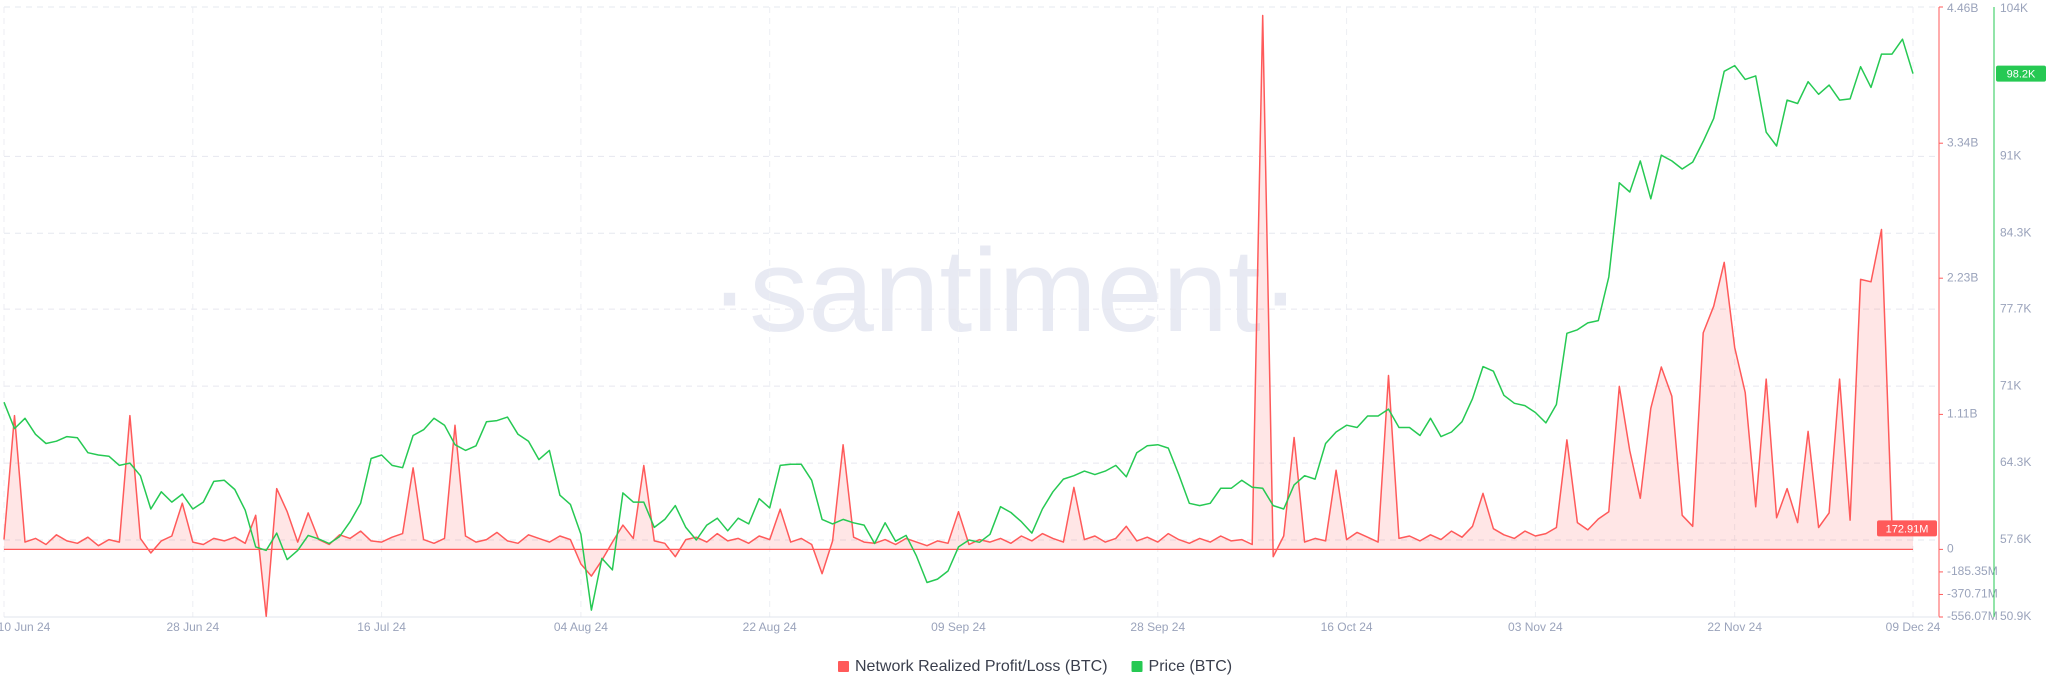 The width and height of the screenshot is (2048, 693). I want to click on y-tick-label: 1.11B, so click(1962, 414).